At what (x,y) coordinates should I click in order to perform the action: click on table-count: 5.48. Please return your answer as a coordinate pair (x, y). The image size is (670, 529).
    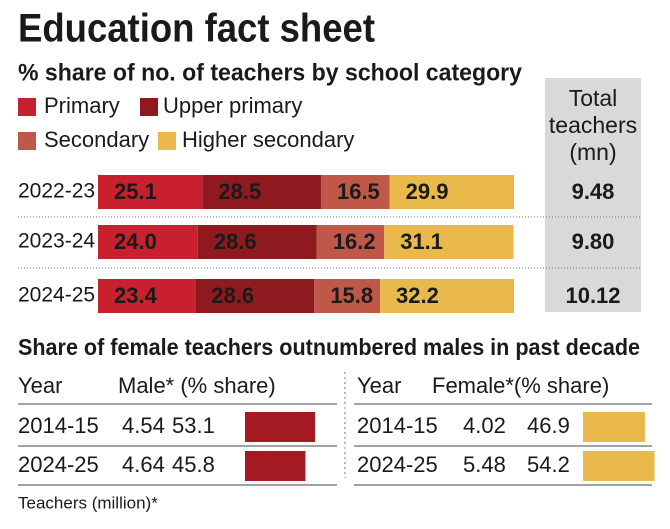
    Looking at the image, I should click on (484, 464).